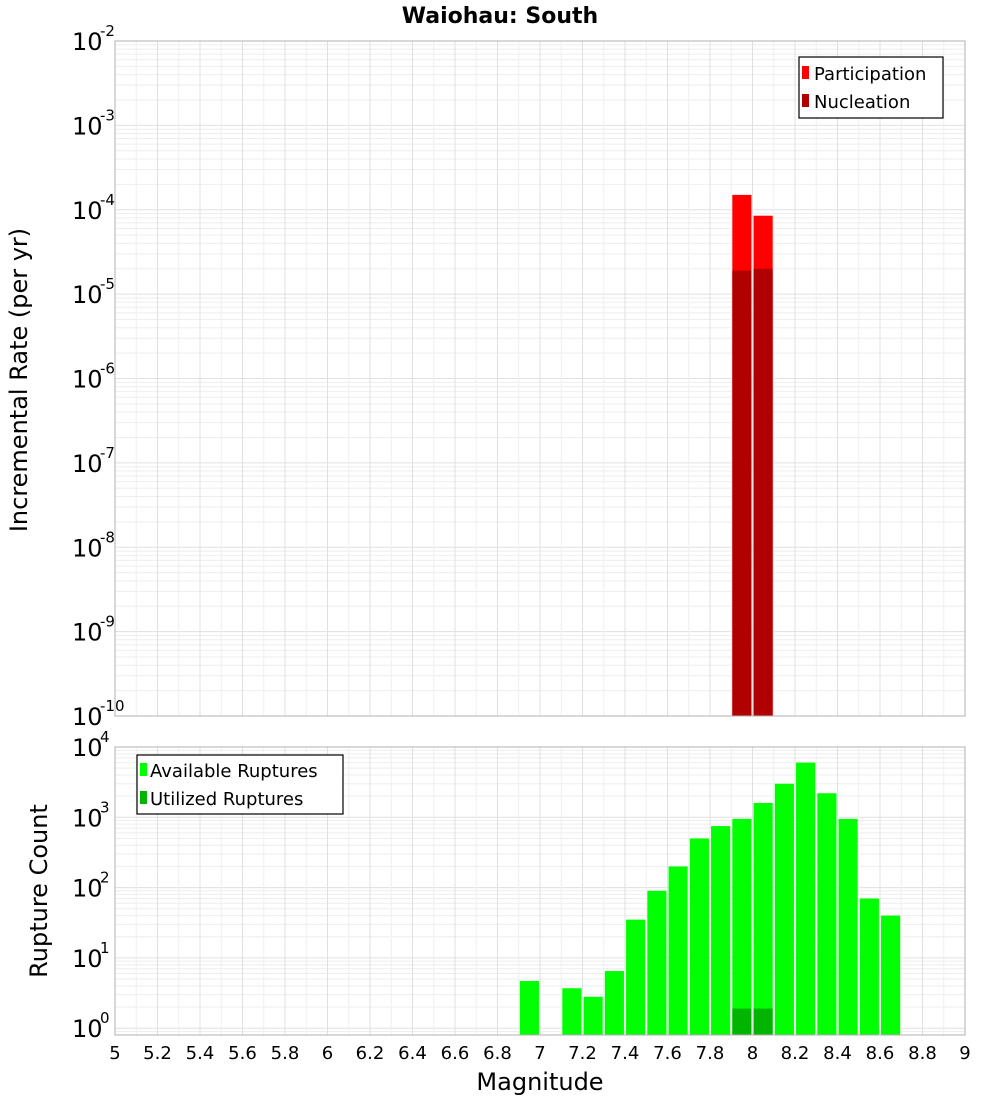 The image size is (1000, 1100). Describe the element at coordinates (667, 1053) in the screenshot. I see `x-tick-label: 7.6` at that location.